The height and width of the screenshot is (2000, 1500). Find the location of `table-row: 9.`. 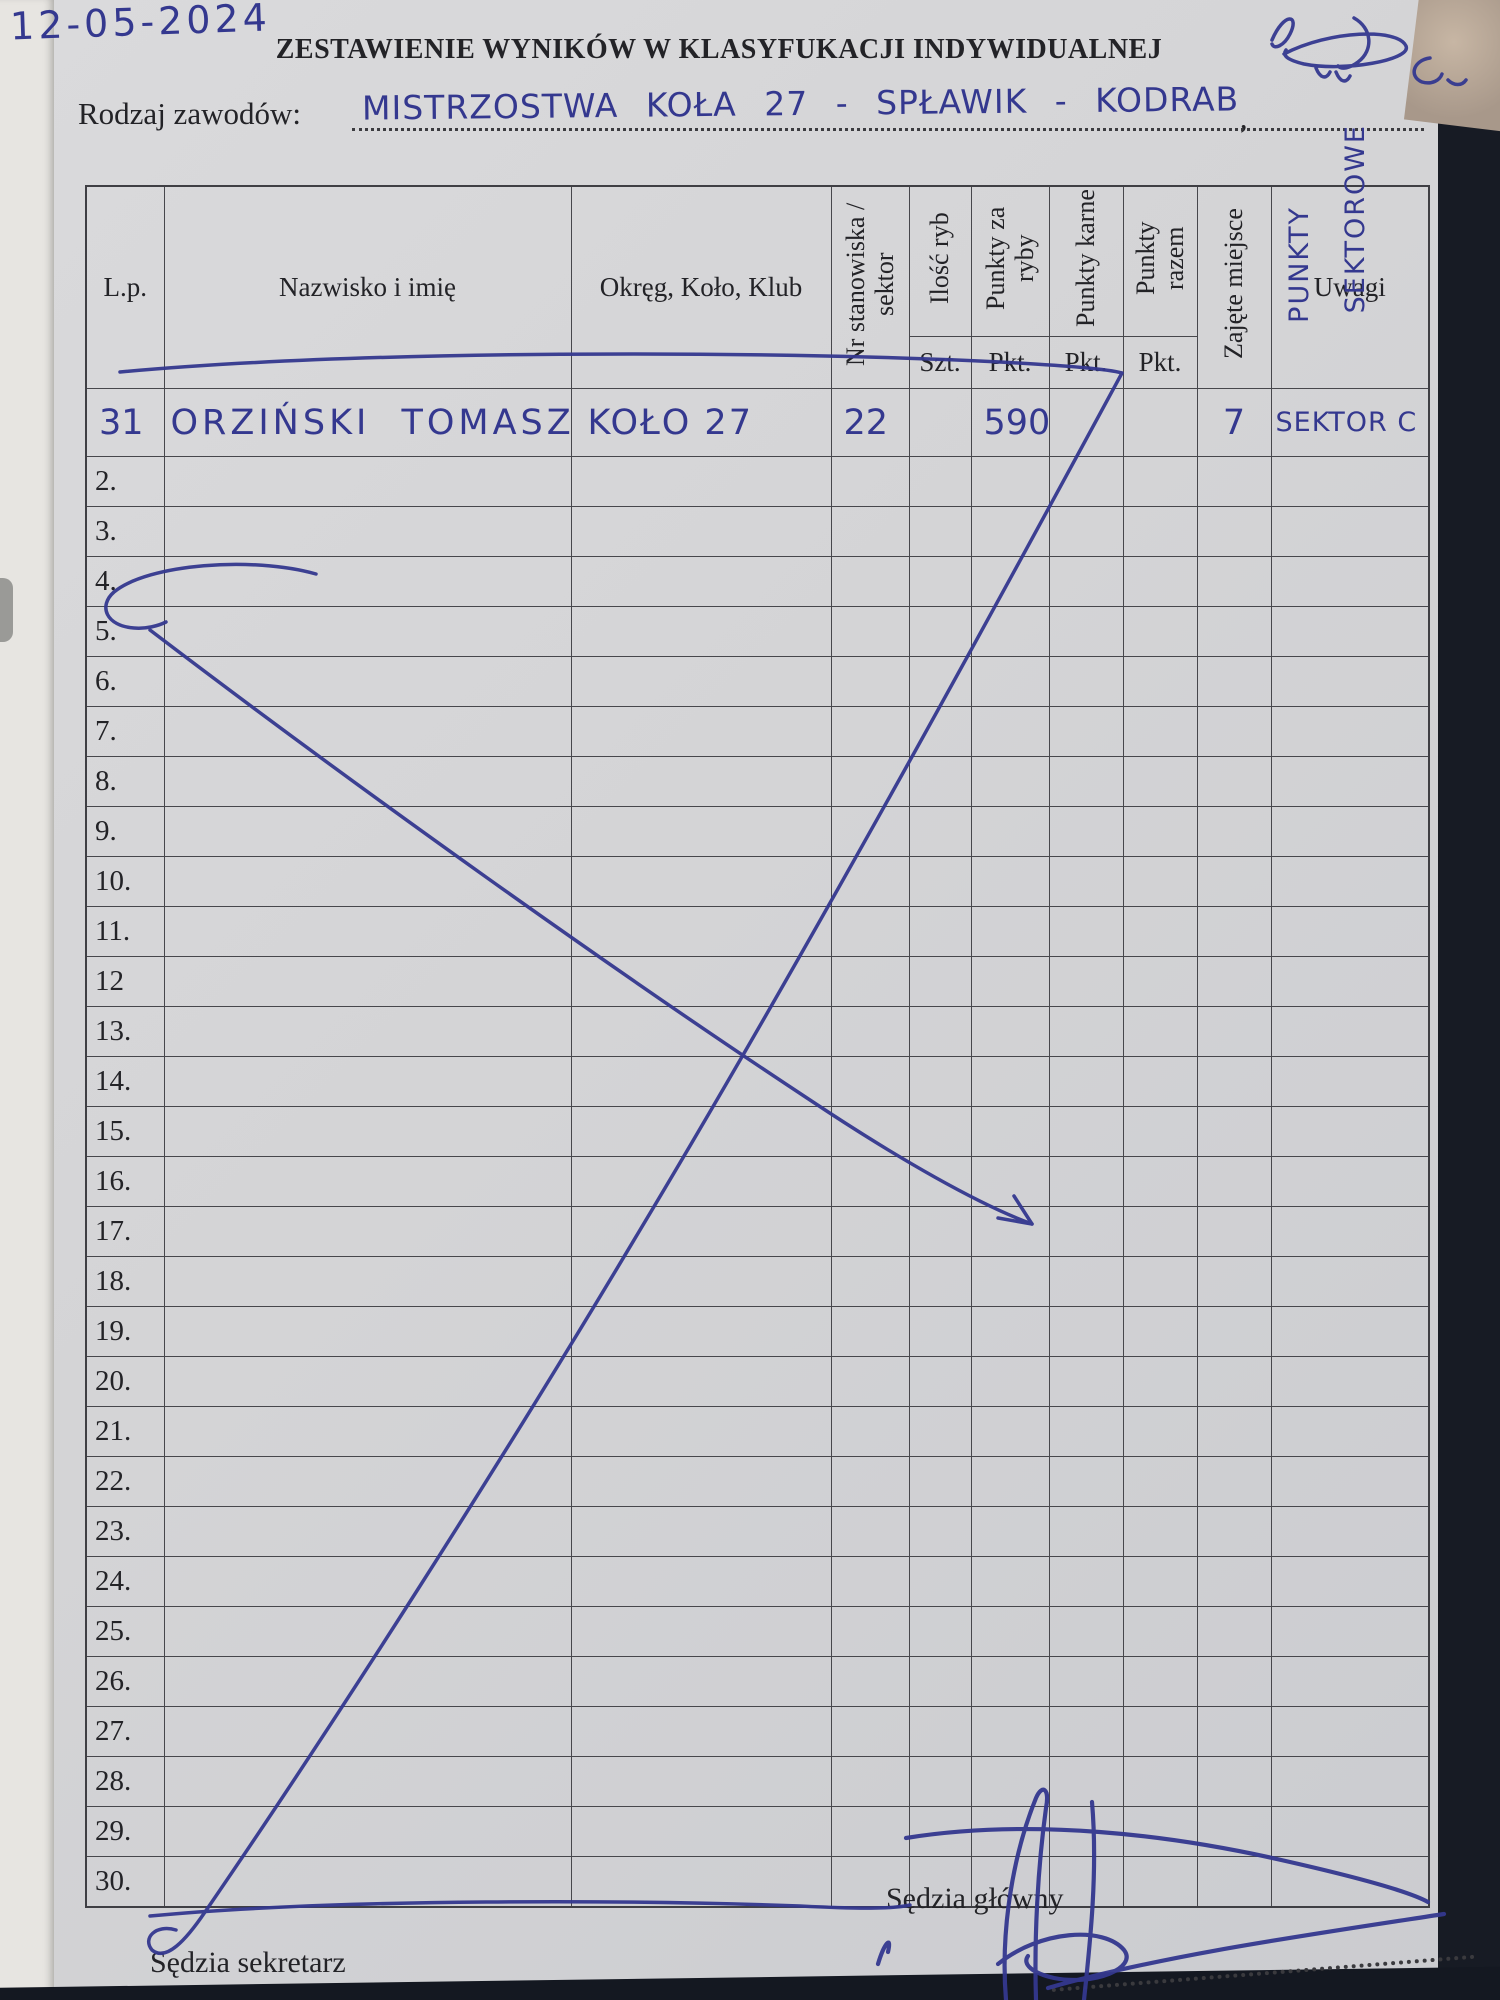

table-row: 9. is located at coordinates (757, 831).